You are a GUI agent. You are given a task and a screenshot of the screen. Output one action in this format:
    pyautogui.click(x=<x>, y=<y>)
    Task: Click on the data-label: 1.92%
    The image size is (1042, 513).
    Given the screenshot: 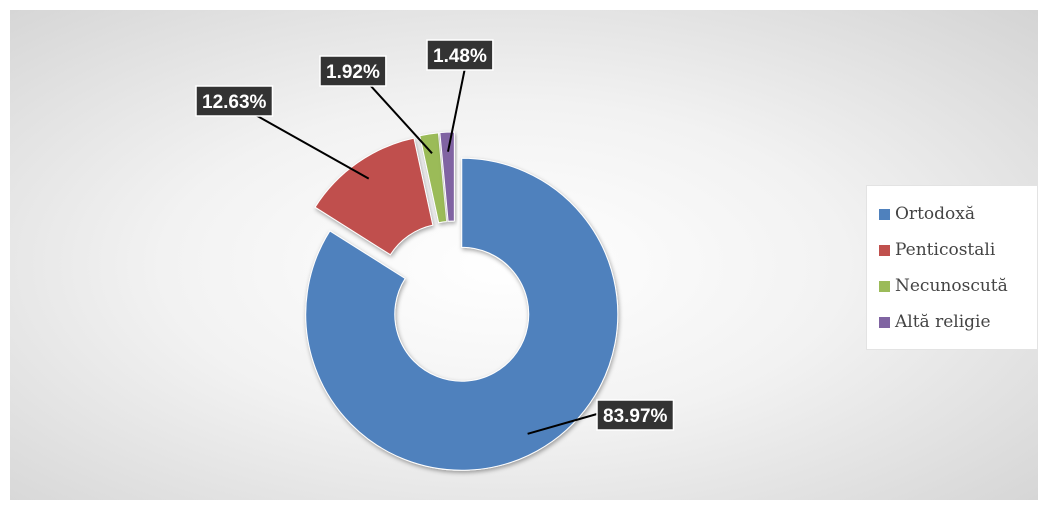 What is the action you would take?
    pyautogui.click(x=353, y=71)
    